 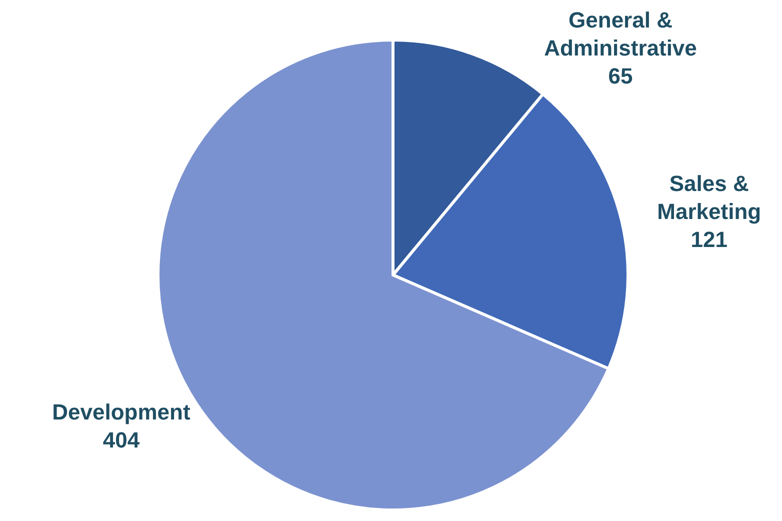 What do you see at coordinates (620, 76) in the screenshot?
I see `data-label: 65` at bounding box center [620, 76].